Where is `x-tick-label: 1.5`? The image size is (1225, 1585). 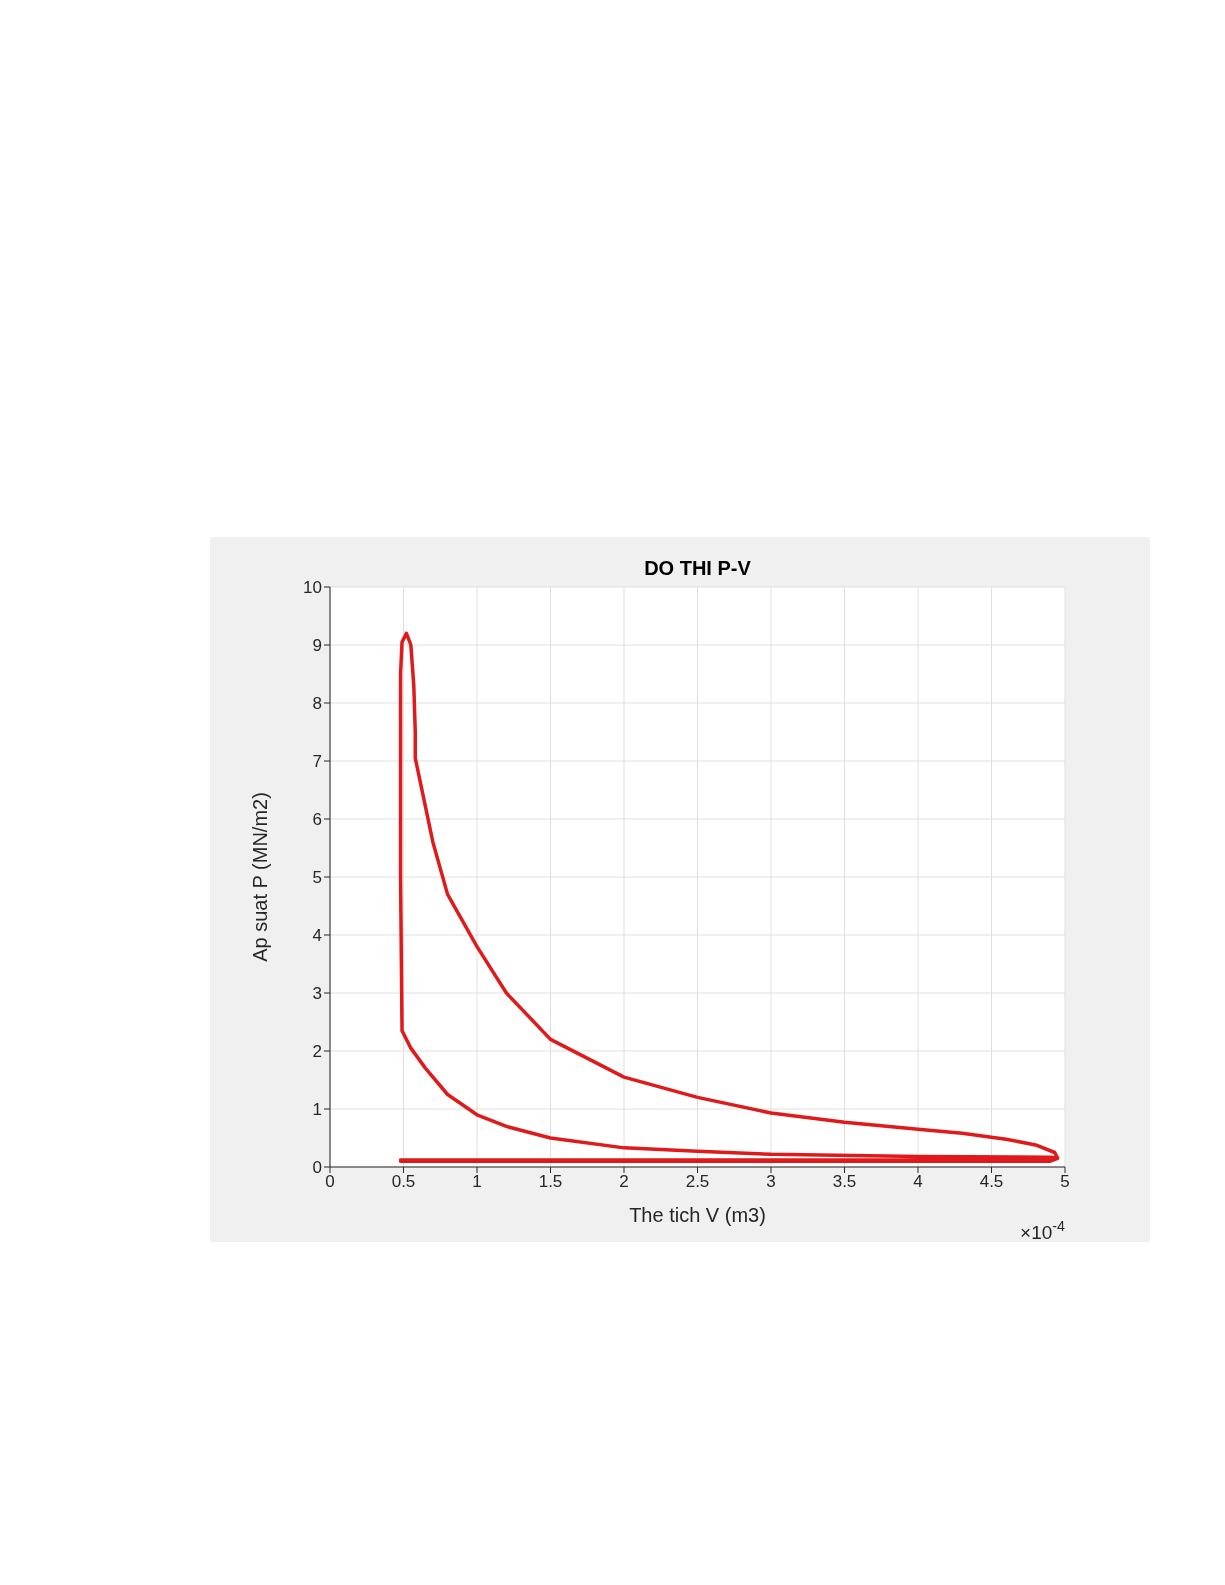
x-tick-label: 1.5 is located at coordinates (550, 1182).